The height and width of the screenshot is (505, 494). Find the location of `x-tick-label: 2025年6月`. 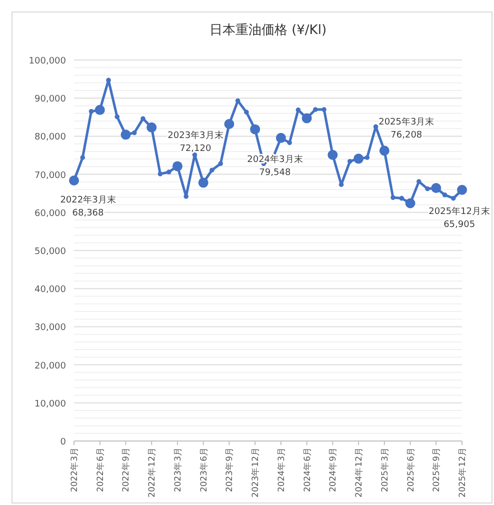

x-tick-label: 2025年6月 is located at coordinates (410, 469).